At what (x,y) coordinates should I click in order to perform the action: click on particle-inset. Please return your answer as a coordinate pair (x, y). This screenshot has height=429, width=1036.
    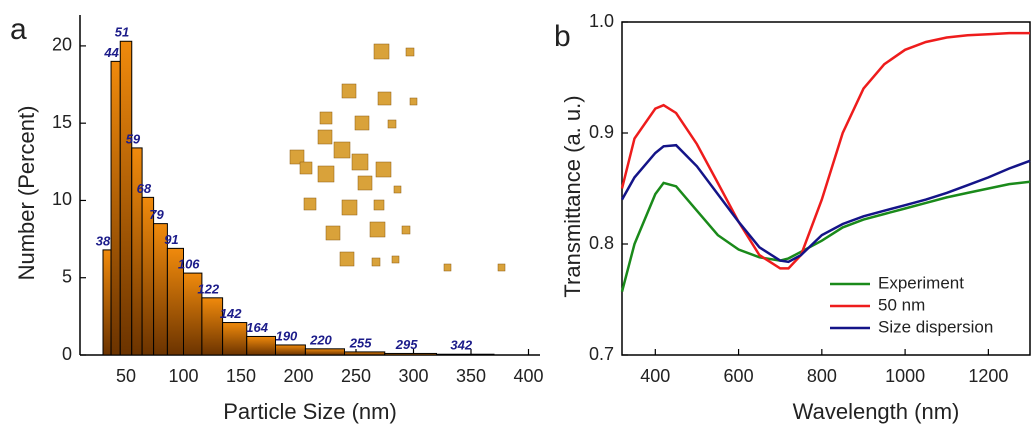
    Looking at the image, I should click on (397, 157).